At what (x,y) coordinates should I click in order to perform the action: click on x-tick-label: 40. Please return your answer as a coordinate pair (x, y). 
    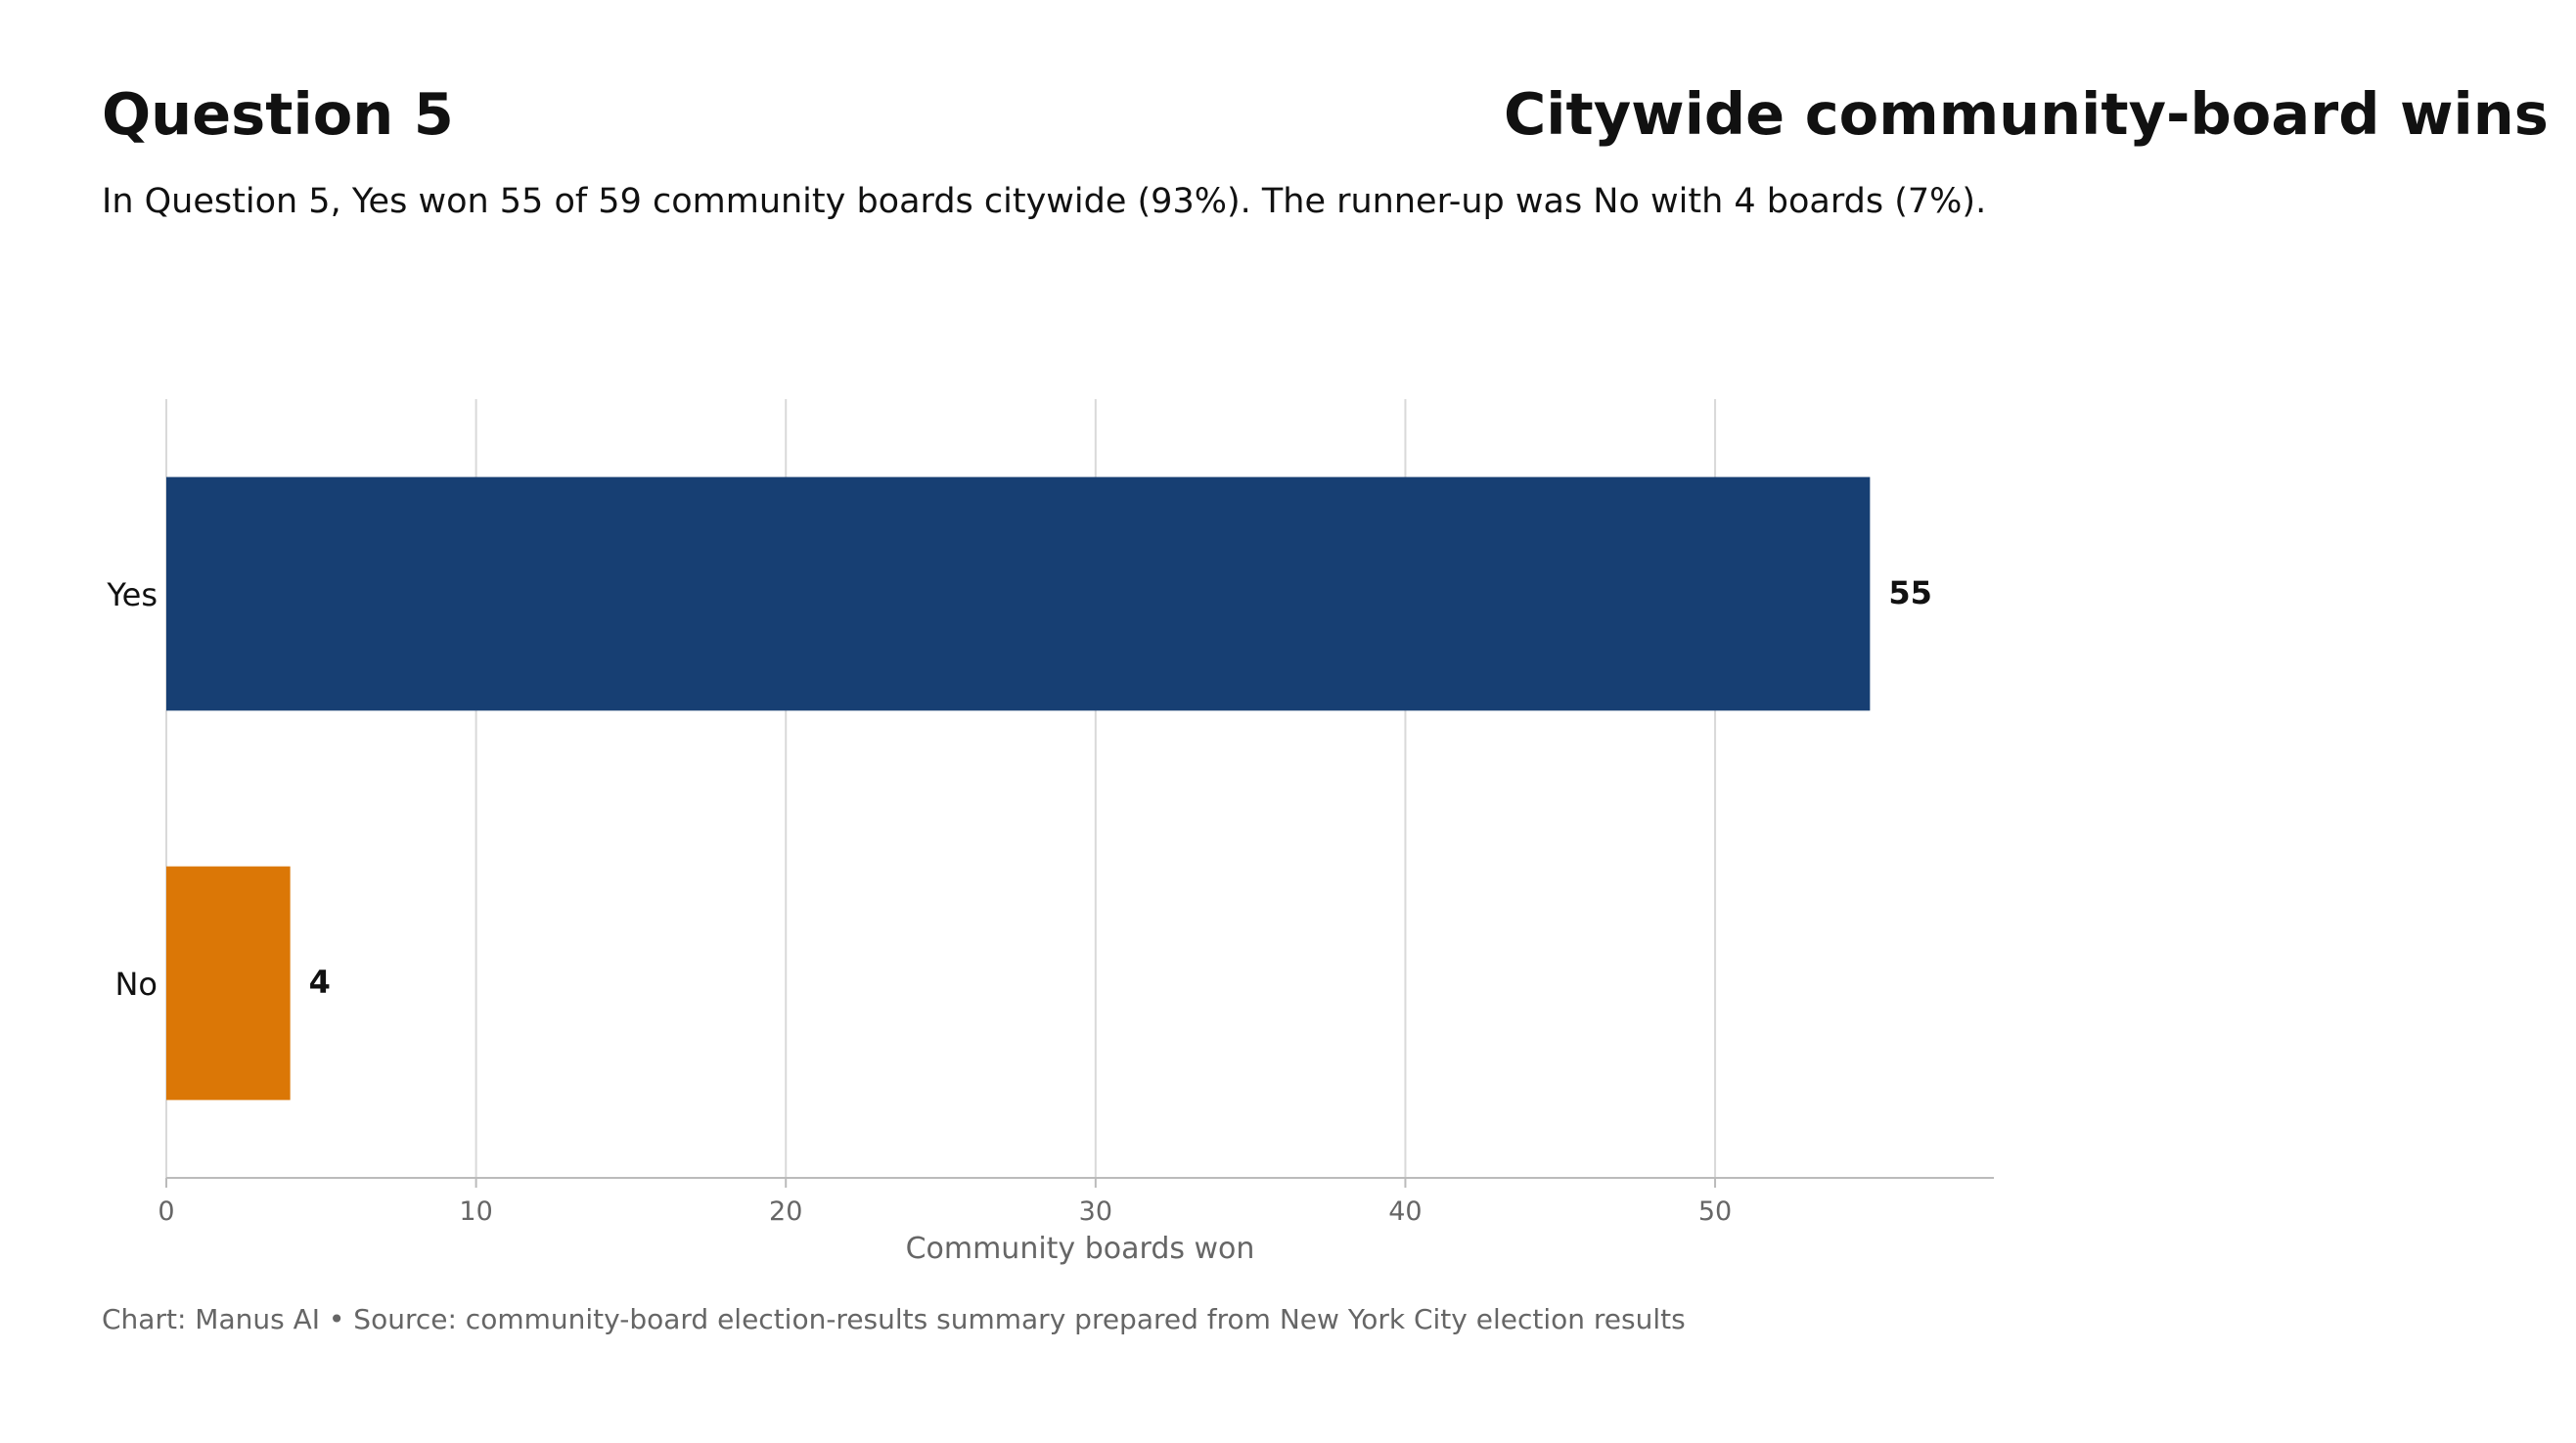
    Looking at the image, I should click on (1405, 1211).